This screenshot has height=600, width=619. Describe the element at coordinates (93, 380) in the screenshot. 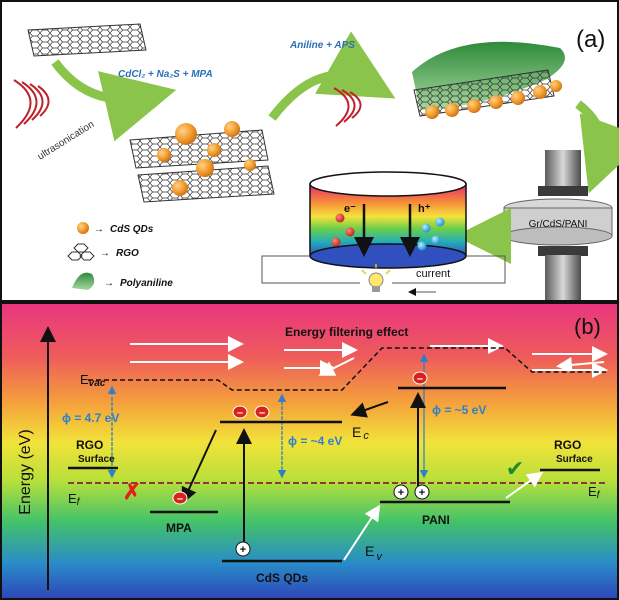

I see `evac-label: Evac` at that location.